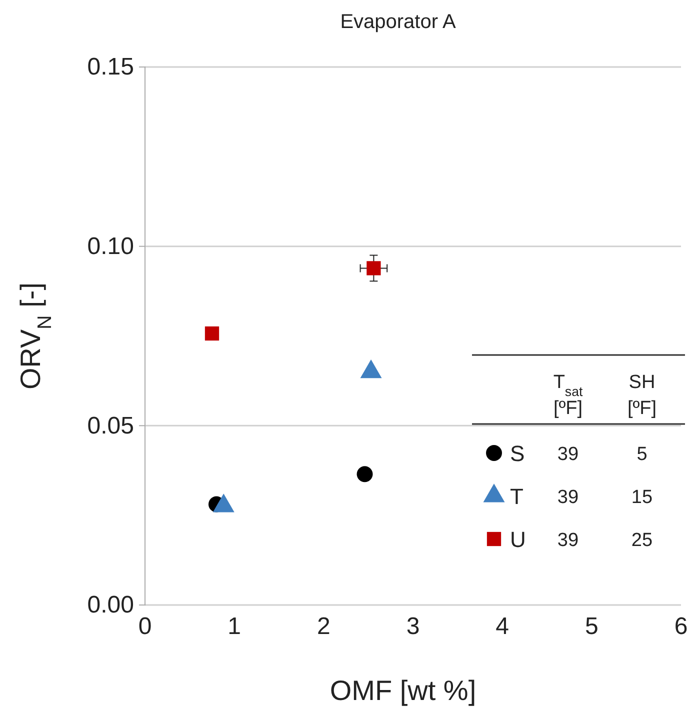 This screenshot has width=688, height=715. I want to click on legend-label: T, so click(517, 496).